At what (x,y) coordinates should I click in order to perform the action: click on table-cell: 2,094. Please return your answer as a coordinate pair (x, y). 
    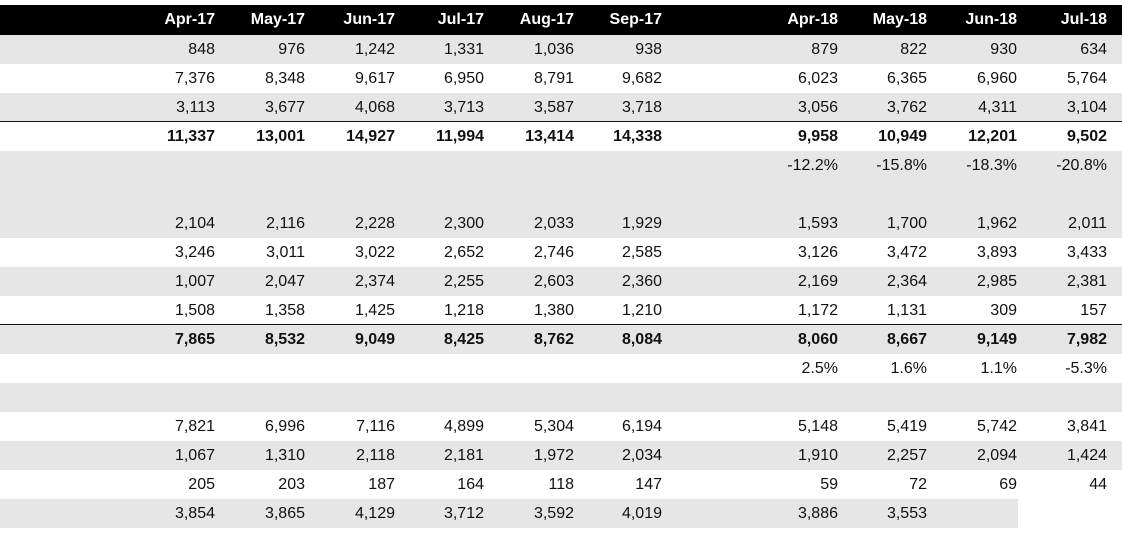
    Looking at the image, I should click on (996, 455).